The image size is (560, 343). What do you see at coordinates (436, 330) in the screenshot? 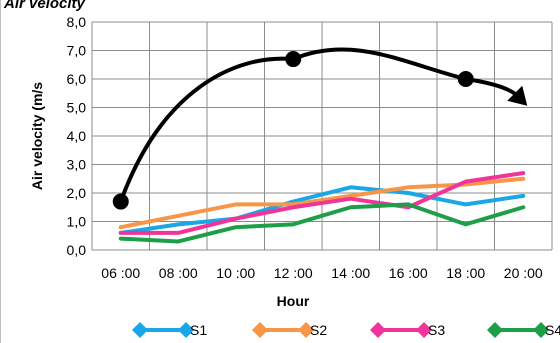
I see `legend-label-s3: S3` at bounding box center [436, 330].